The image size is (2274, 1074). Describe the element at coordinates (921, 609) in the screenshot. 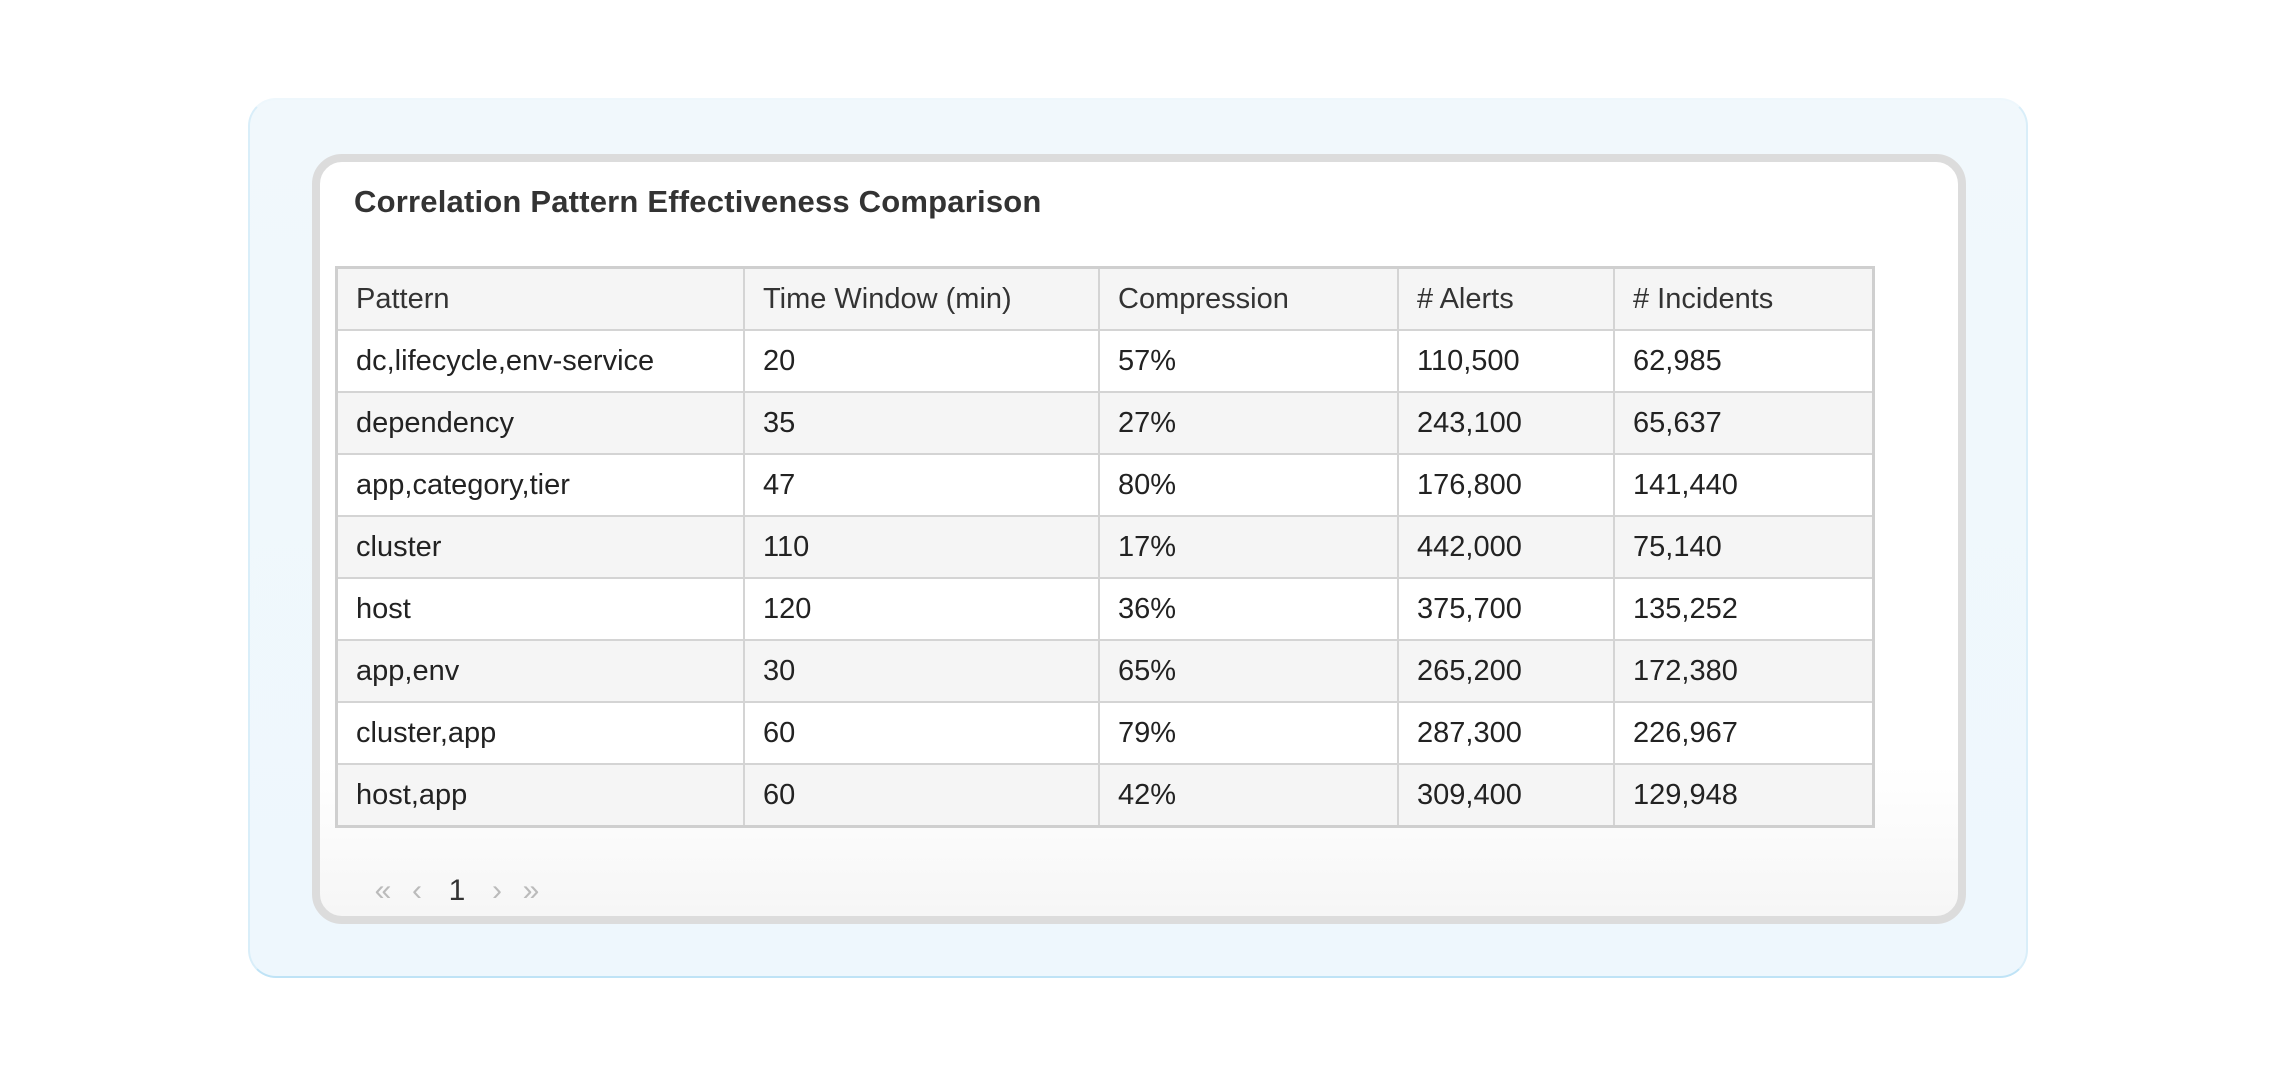

I see `cell-time-window: 120` at that location.